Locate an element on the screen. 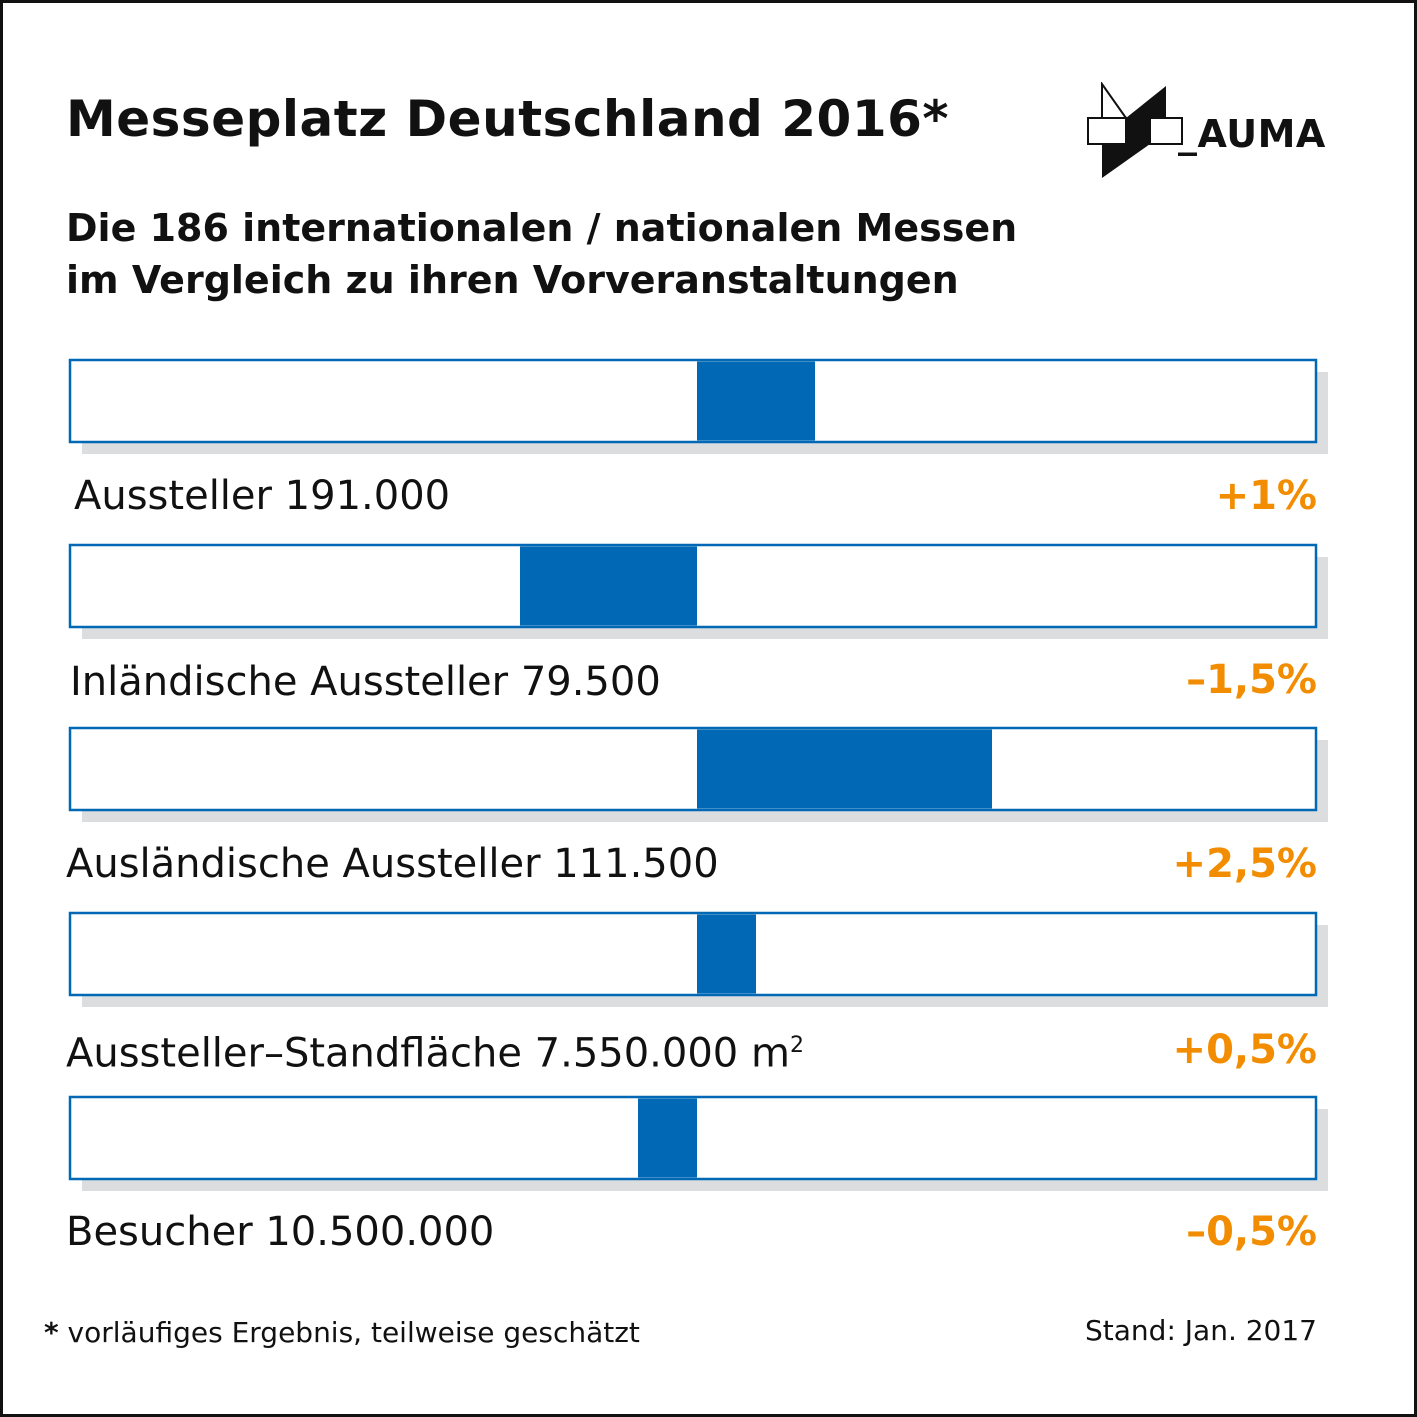 This screenshot has width=1417, height=1417. bar-standflaeche is located at coordinates (726, 954).